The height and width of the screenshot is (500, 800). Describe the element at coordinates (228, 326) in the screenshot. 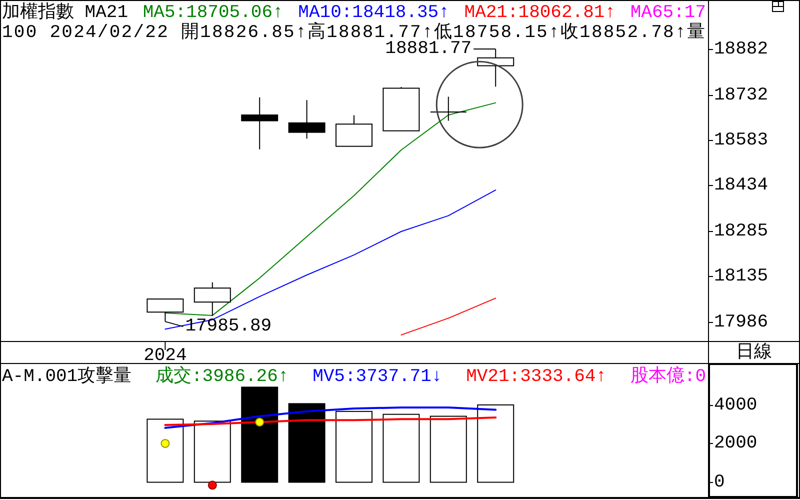

I see `annotation: 17985.89` at that location.